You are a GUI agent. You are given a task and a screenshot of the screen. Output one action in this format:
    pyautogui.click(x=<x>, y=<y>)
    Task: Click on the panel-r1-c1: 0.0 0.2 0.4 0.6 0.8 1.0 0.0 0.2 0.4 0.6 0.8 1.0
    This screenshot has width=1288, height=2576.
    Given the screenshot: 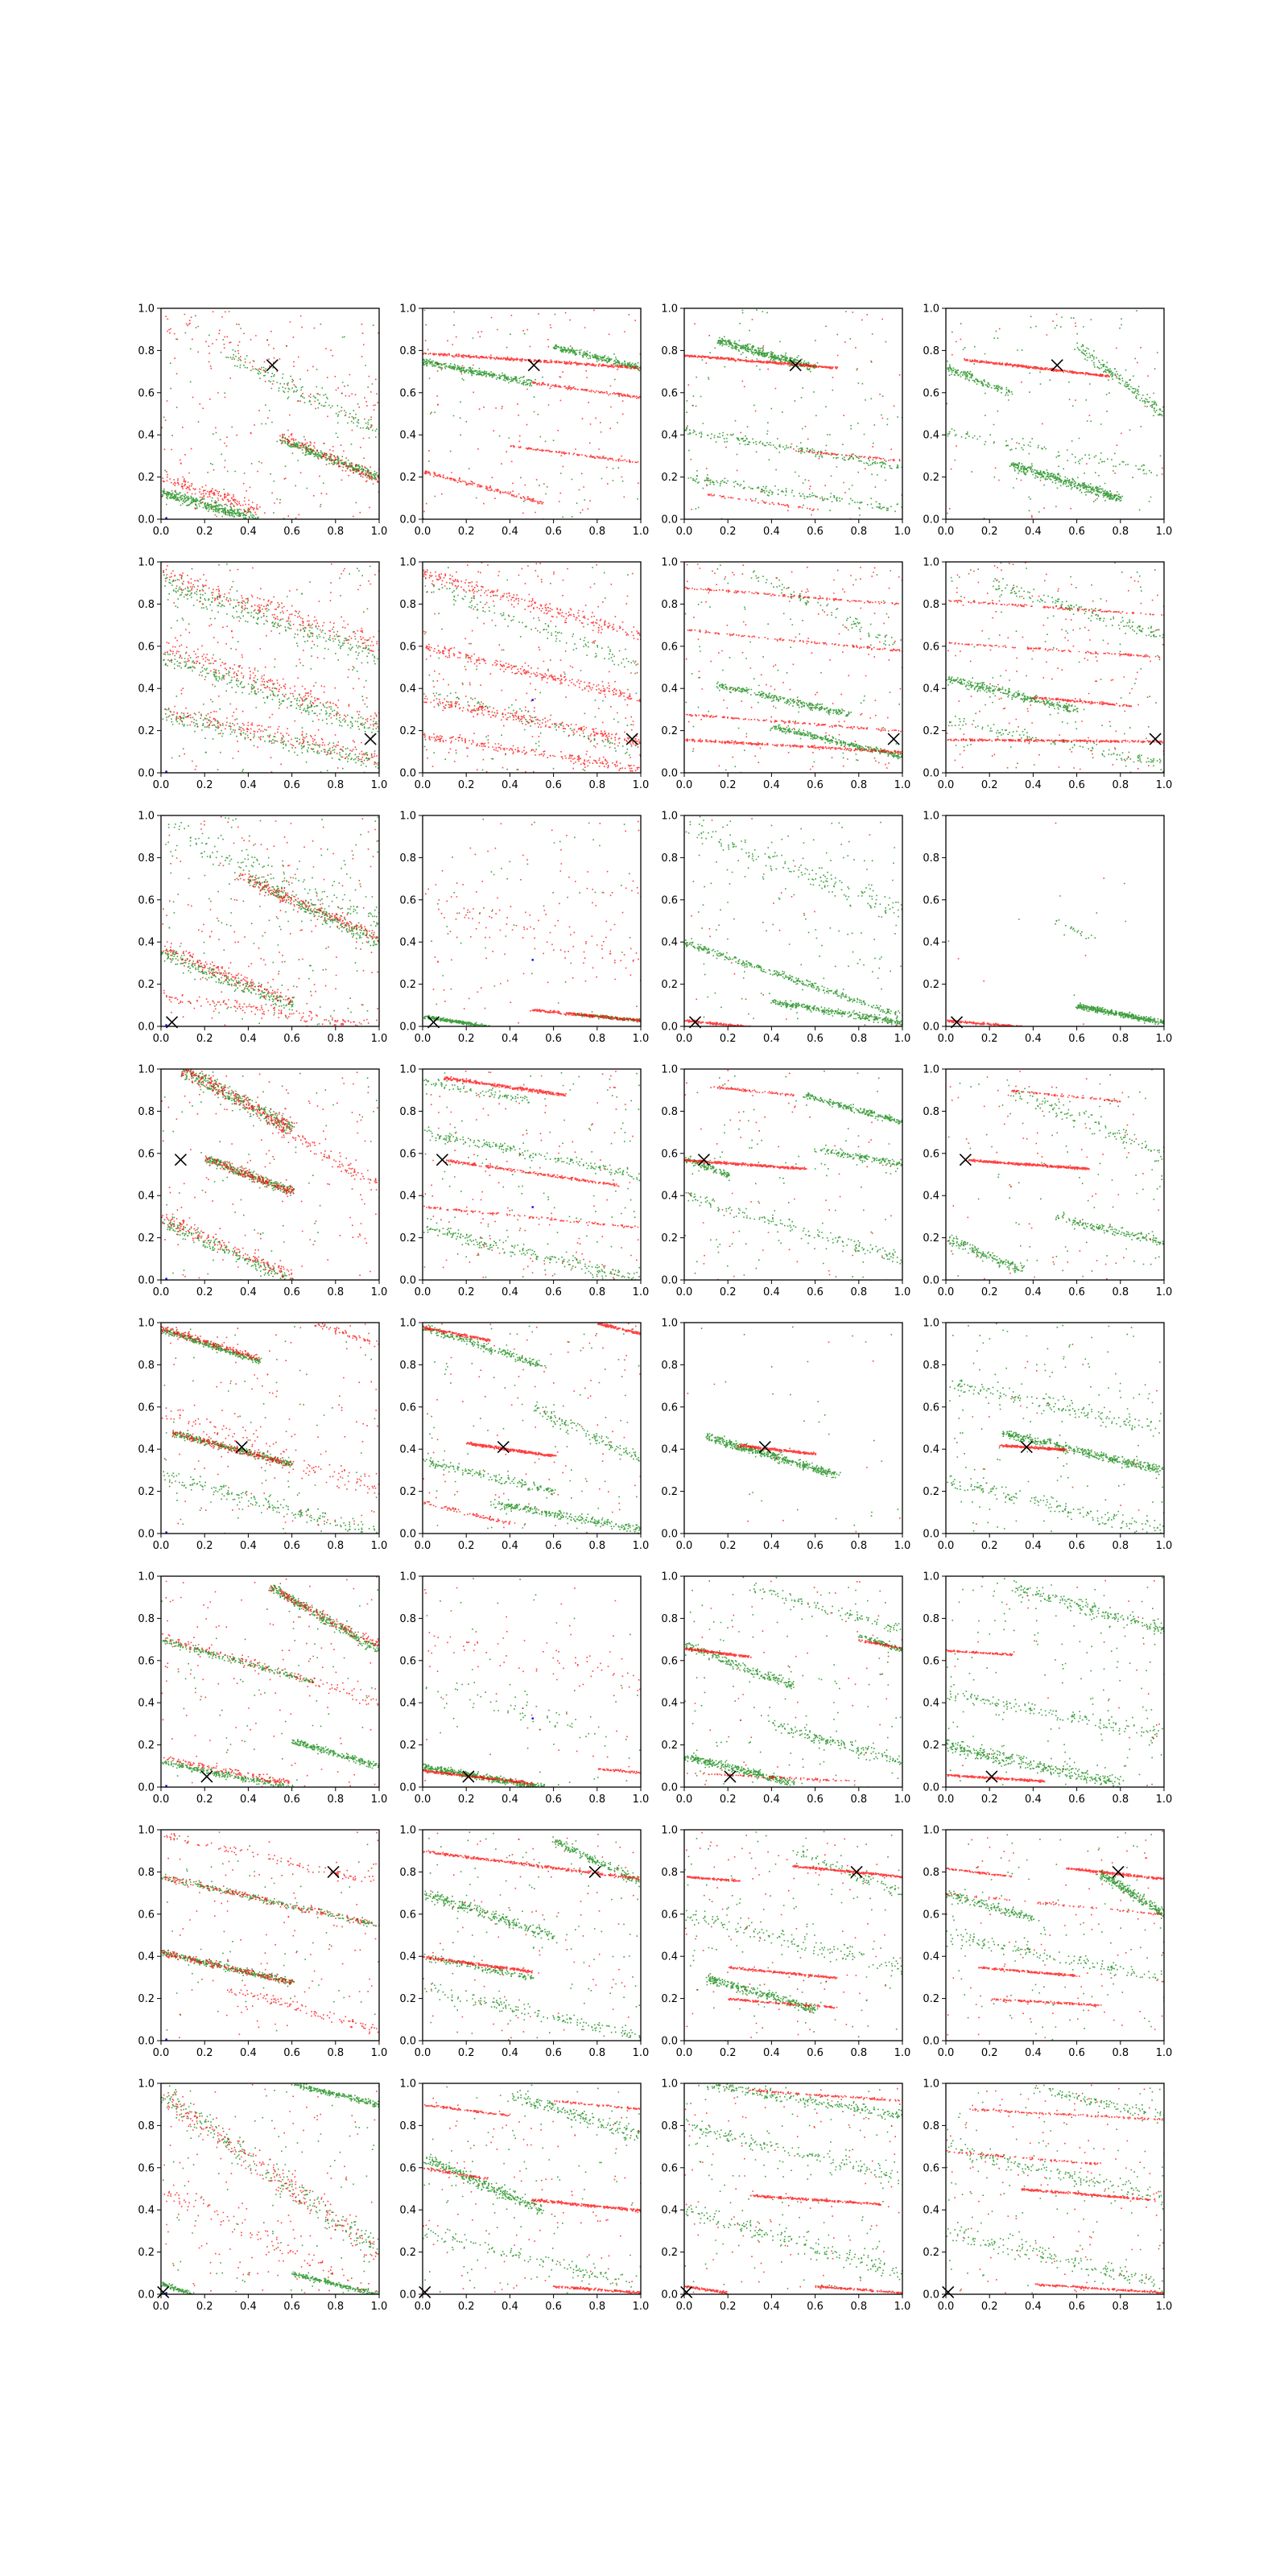 What is the action you would take?
    pyautogui.click(x=262, y=421)
    